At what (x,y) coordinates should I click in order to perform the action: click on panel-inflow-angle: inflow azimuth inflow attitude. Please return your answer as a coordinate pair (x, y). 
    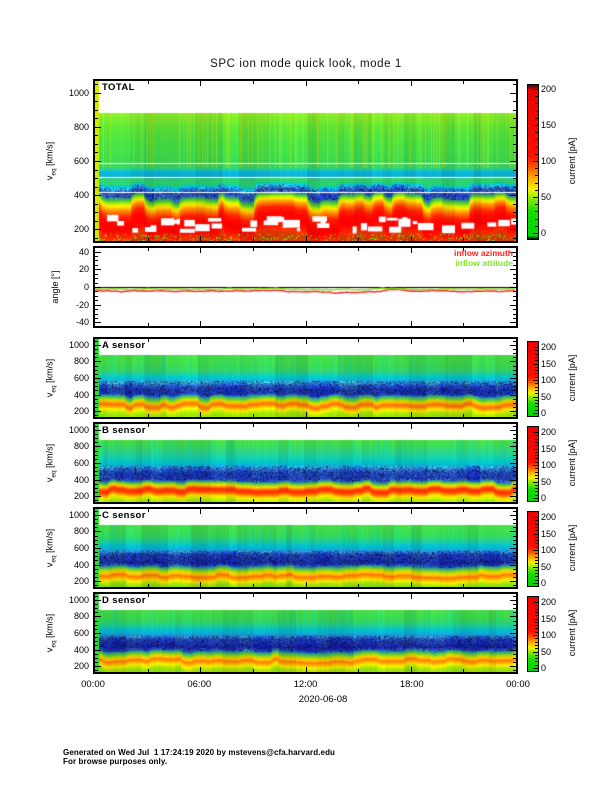
    Looking at the image, I should click on (305, 287).